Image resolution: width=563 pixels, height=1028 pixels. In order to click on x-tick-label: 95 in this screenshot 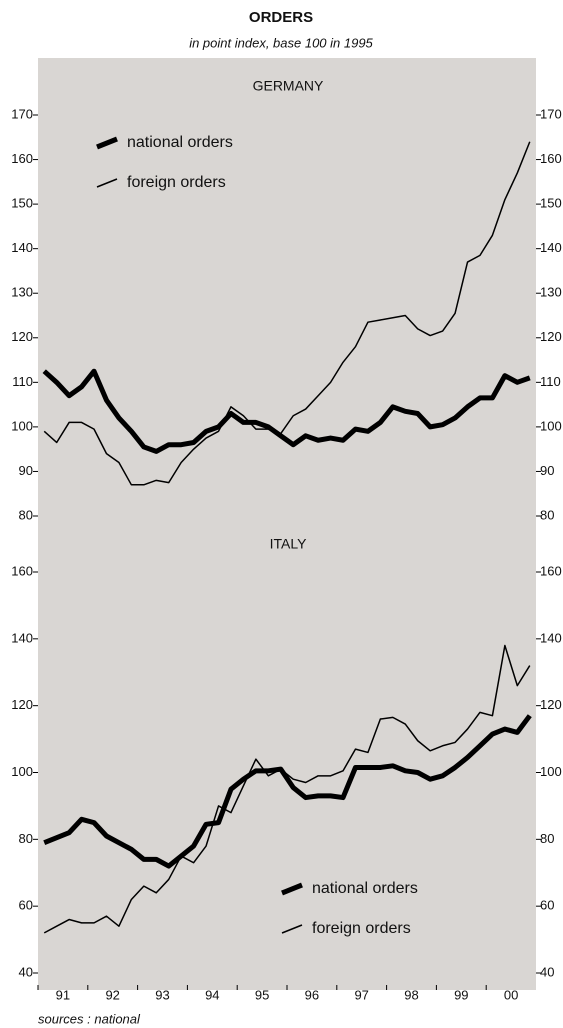, I will do `click(262, 994)`.